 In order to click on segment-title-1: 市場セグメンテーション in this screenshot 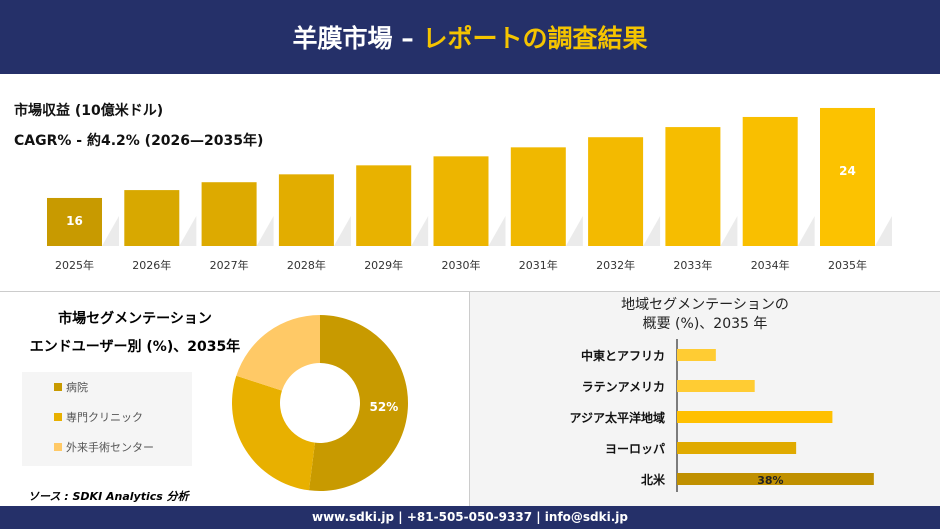, I will do `click(135, 319)`.